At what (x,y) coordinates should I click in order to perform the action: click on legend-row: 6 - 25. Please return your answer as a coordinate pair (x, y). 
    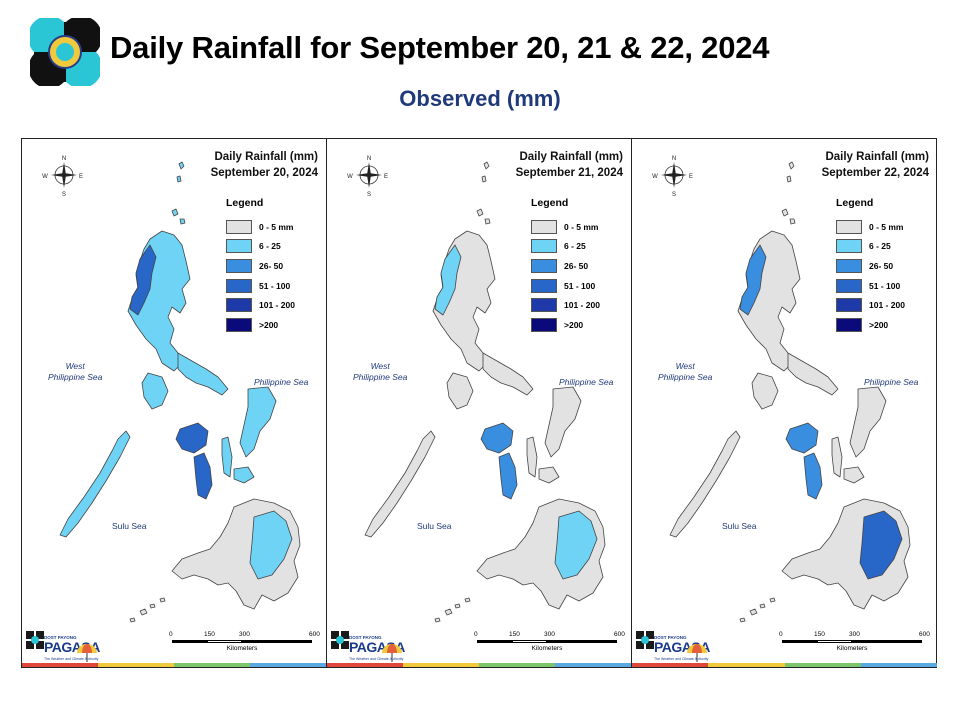
    Looking at the image, I should click on (870, 247).